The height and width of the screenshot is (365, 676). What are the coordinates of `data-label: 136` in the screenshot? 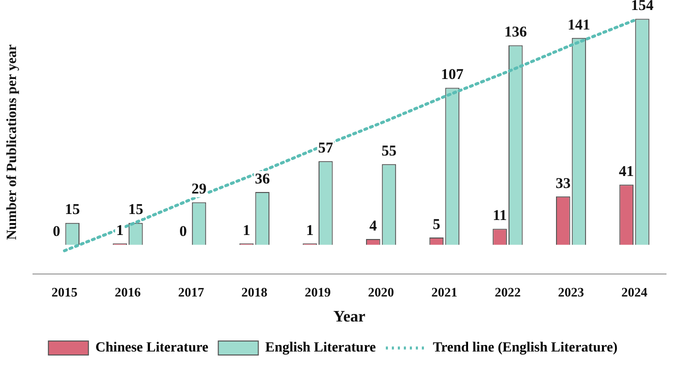 It's located at (516, 32).